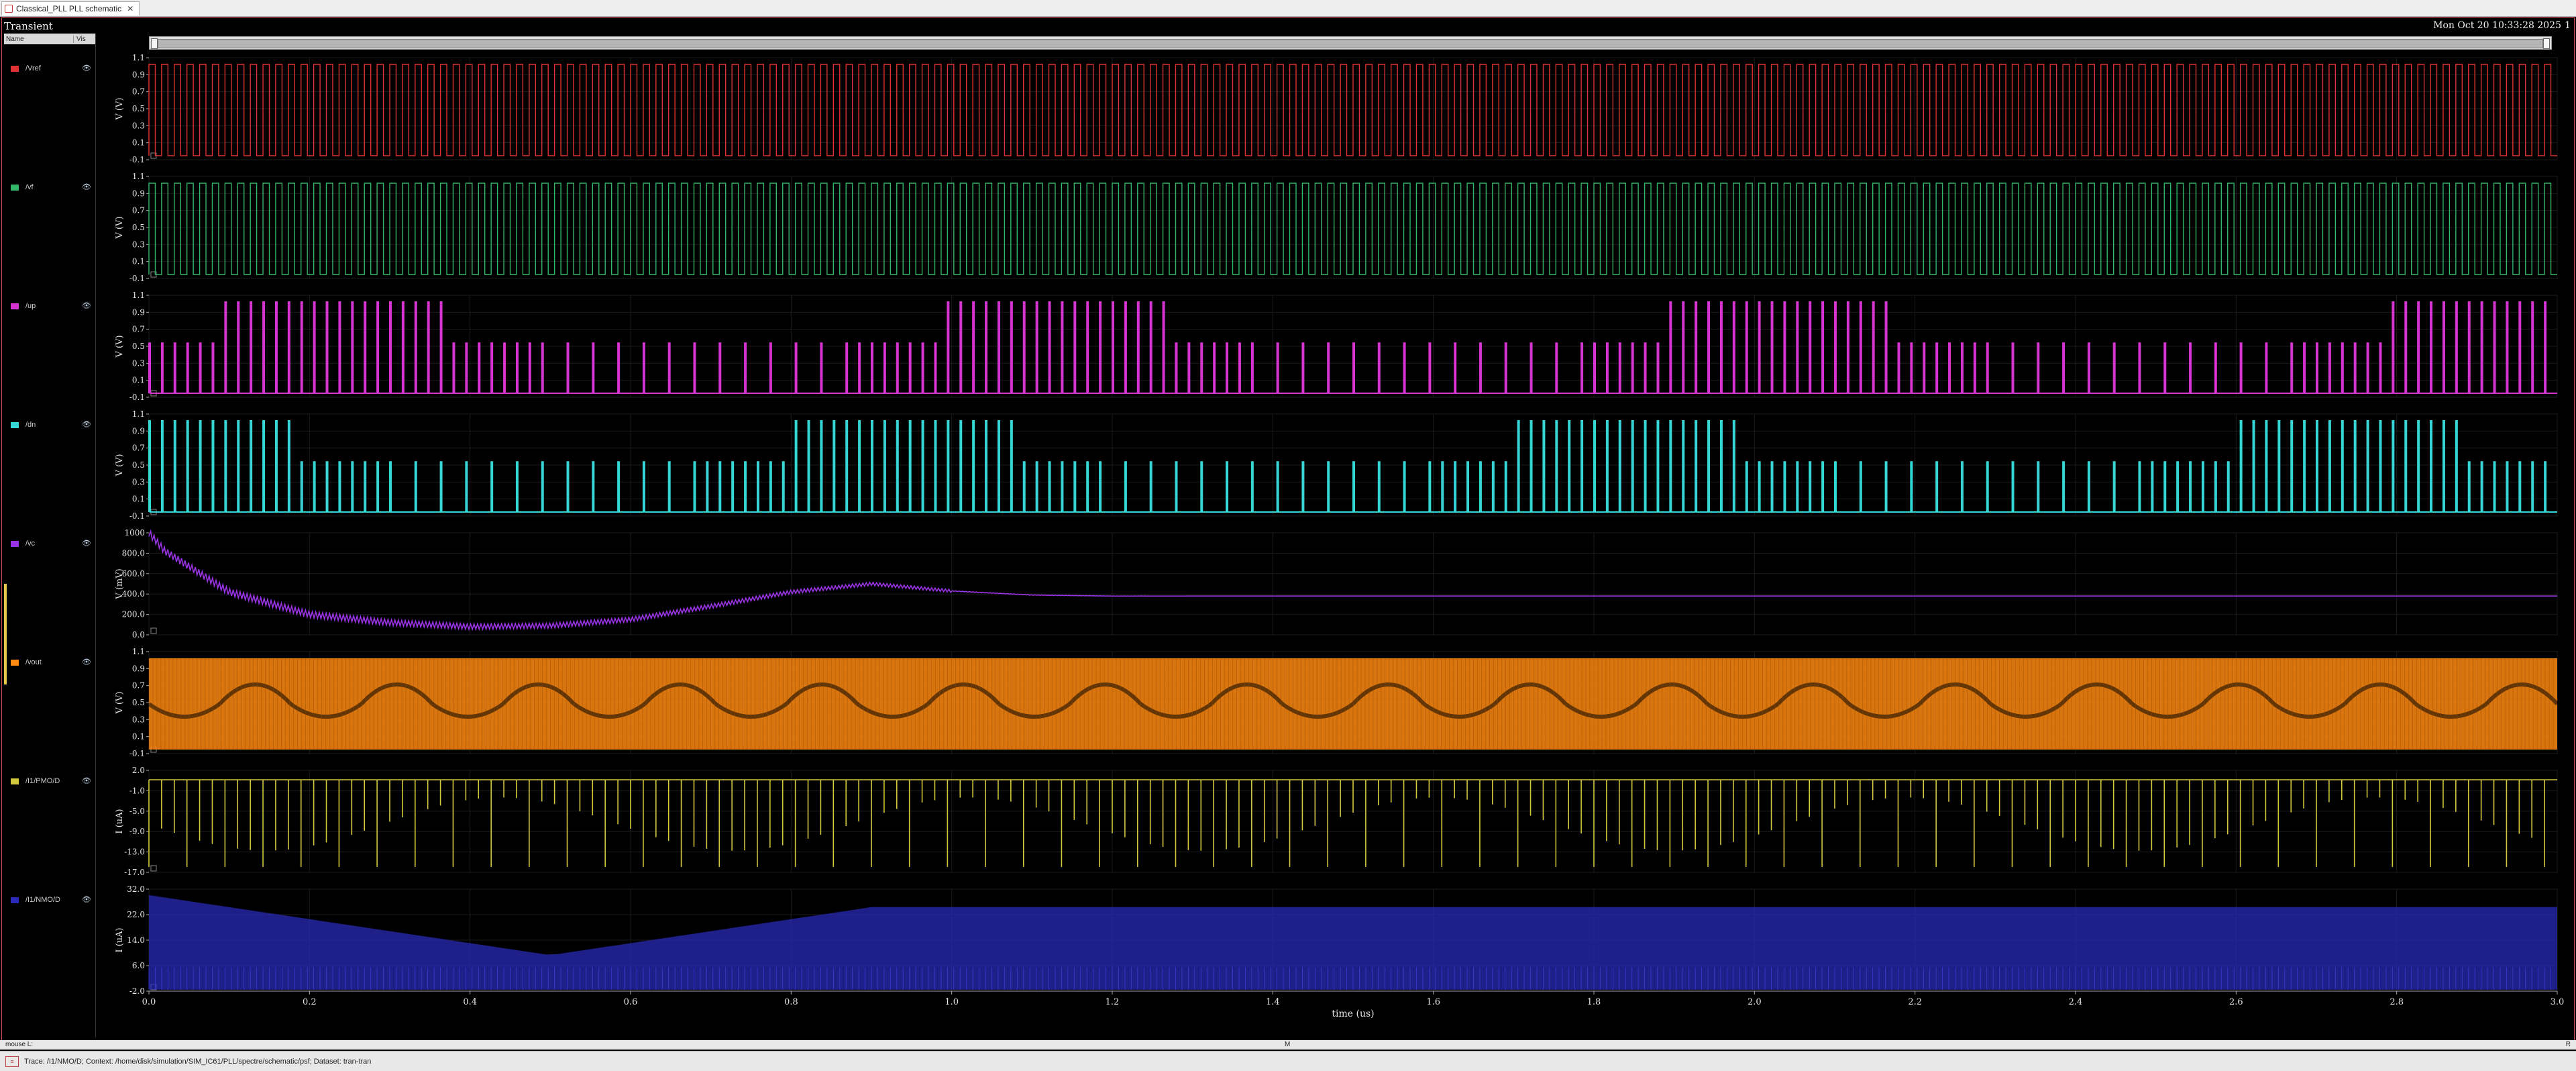  I want to click on y-tick-label: 32.0, so click(136, 889).